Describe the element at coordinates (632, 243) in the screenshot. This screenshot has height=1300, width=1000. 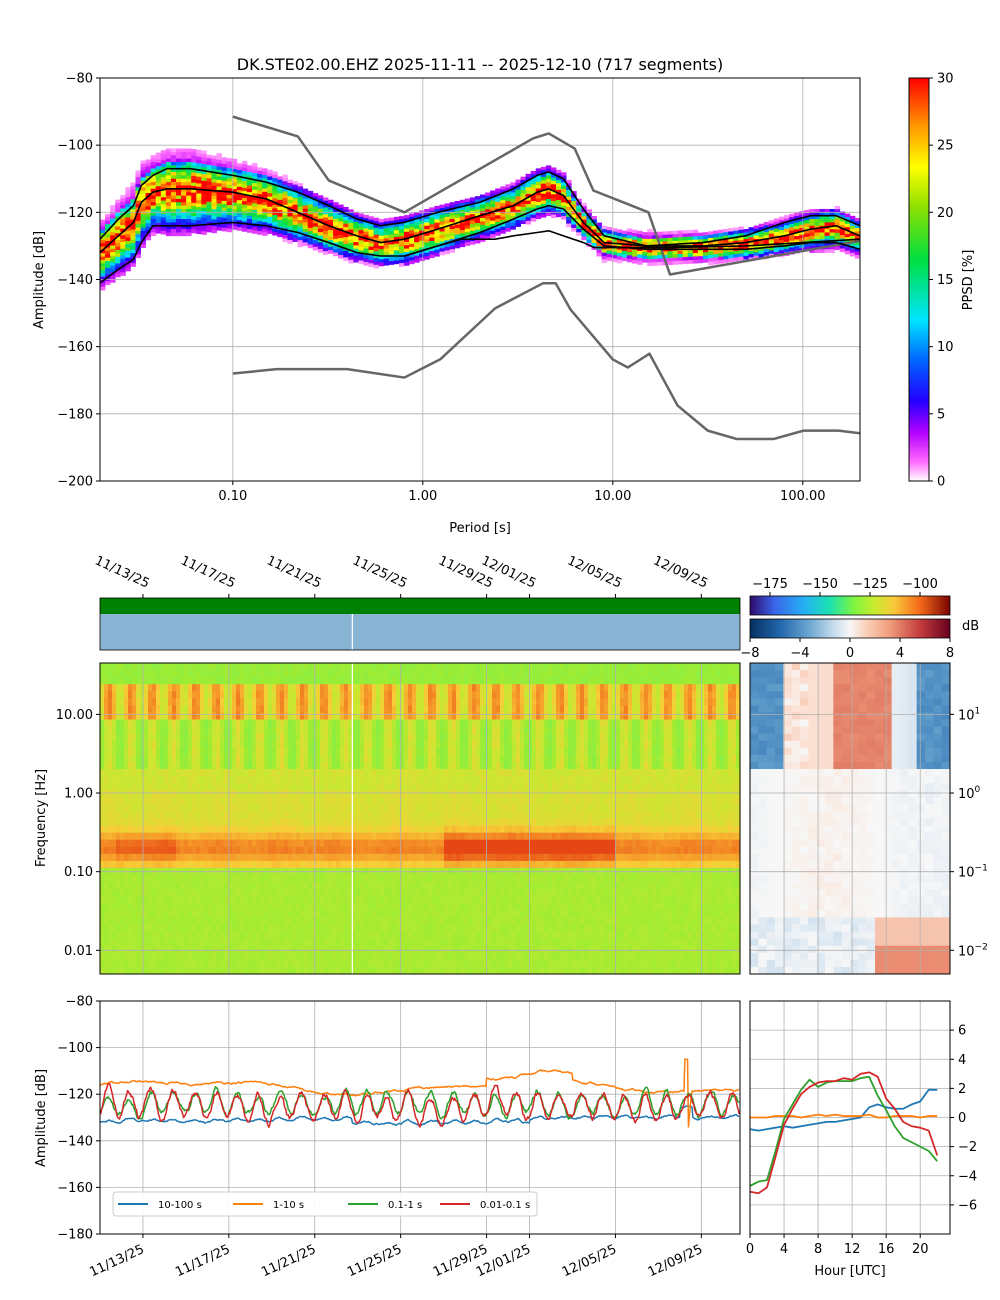
I see `percentile-min-curve` at that location.